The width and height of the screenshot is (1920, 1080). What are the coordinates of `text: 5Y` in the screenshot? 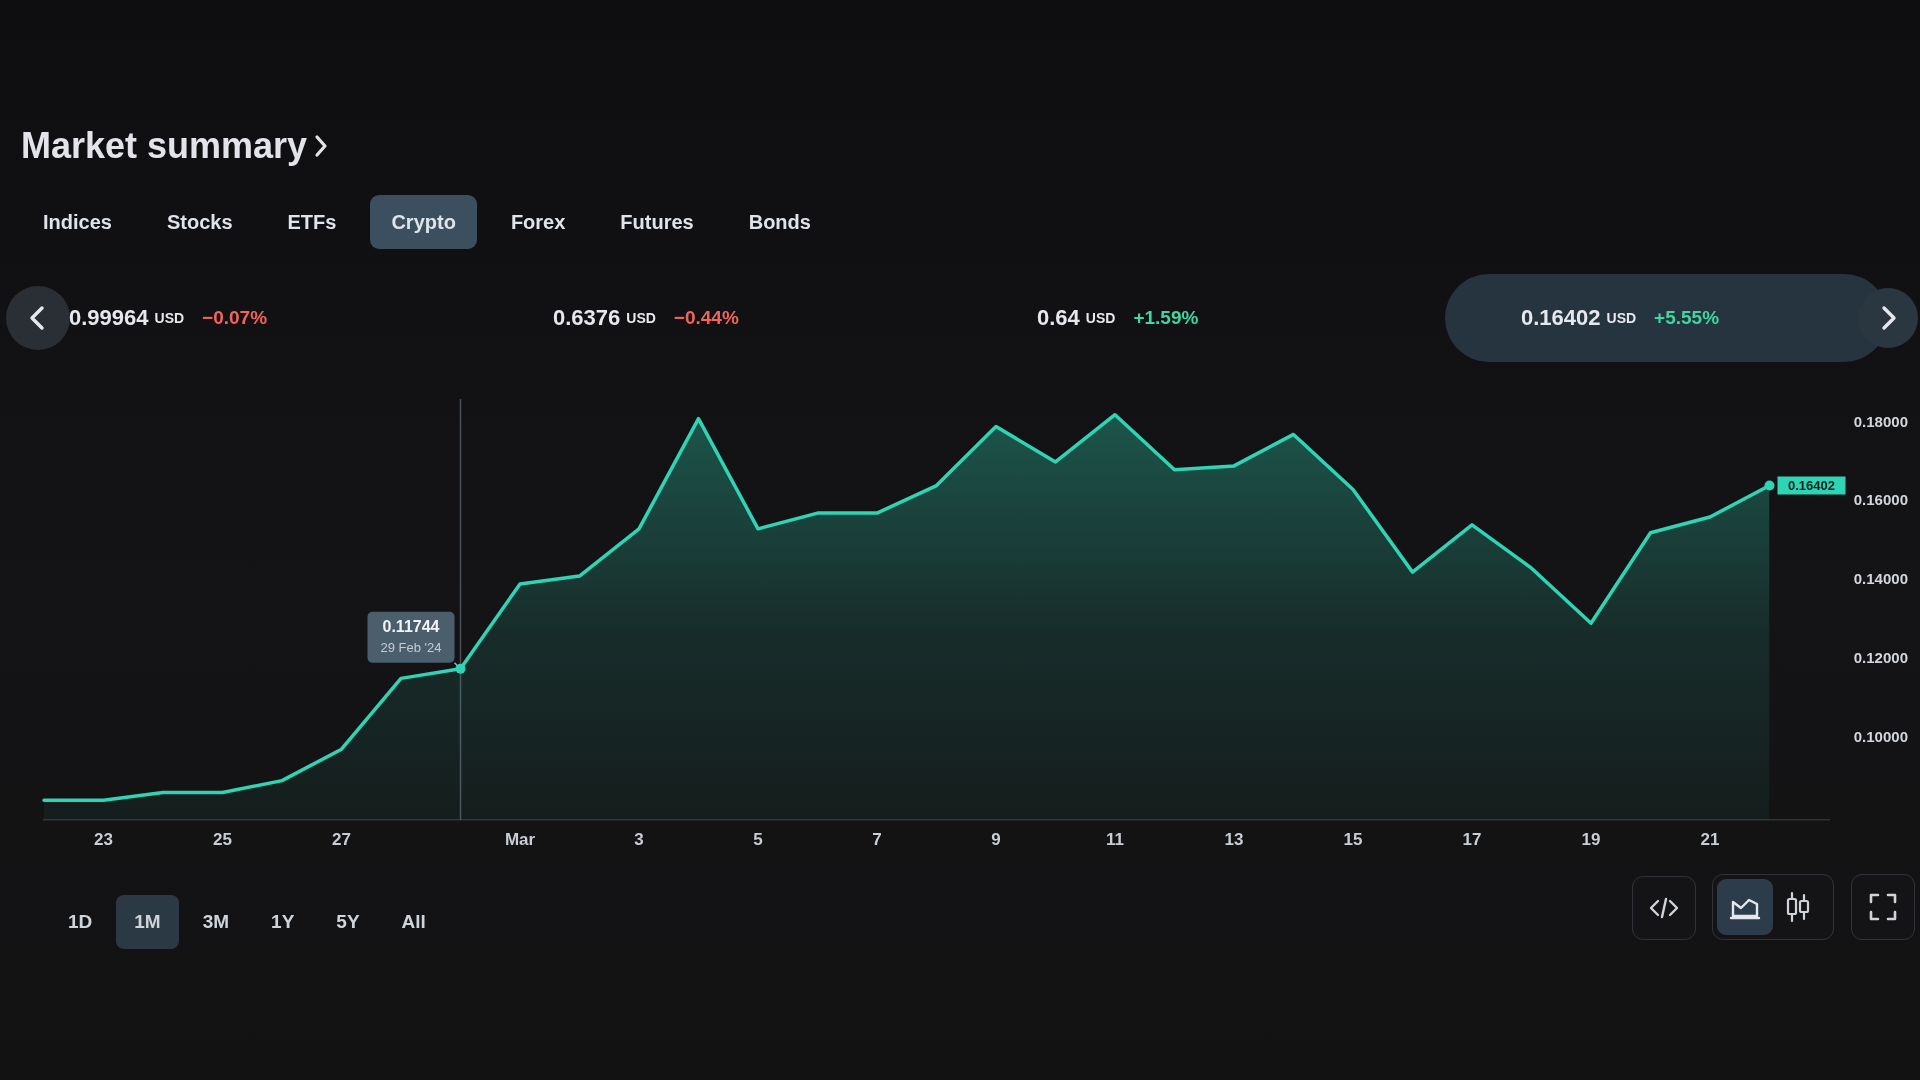 It's located at (348, 922).